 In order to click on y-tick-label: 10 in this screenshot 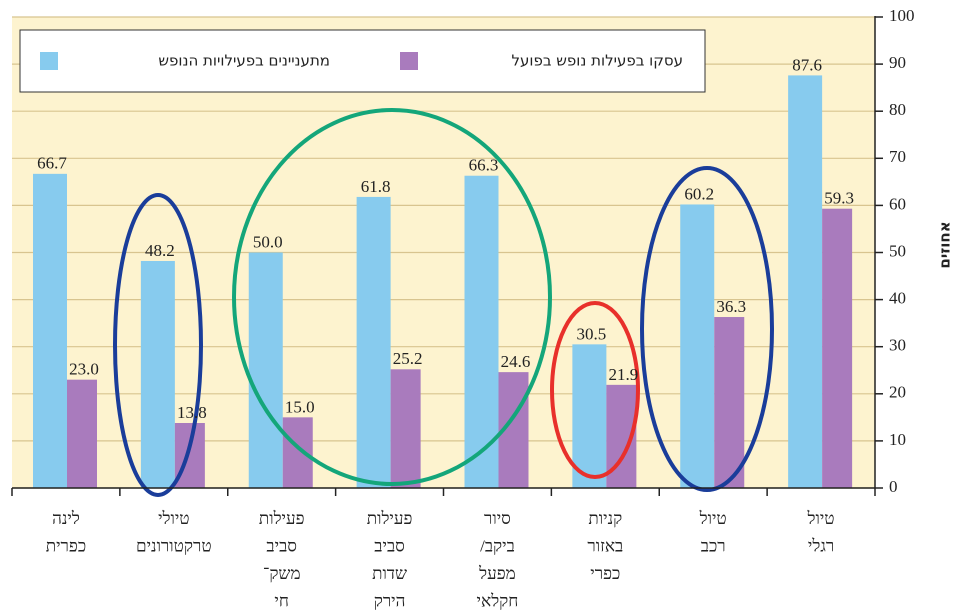, I will do `click(897, 439)`.